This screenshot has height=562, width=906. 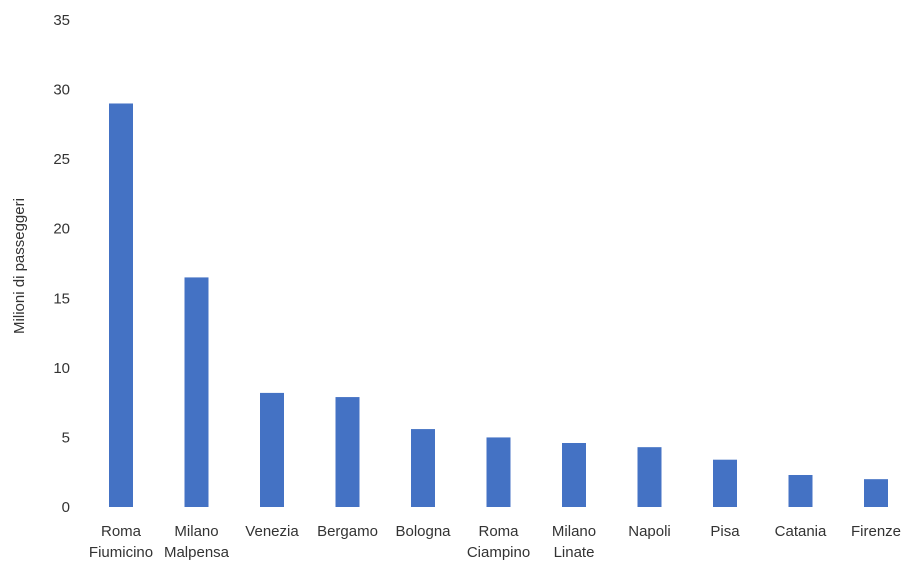 What do you see at coordinates (801, 531) in the screenshot?
I see `x-tick-label: Catania` at bounding box center [801, 531].